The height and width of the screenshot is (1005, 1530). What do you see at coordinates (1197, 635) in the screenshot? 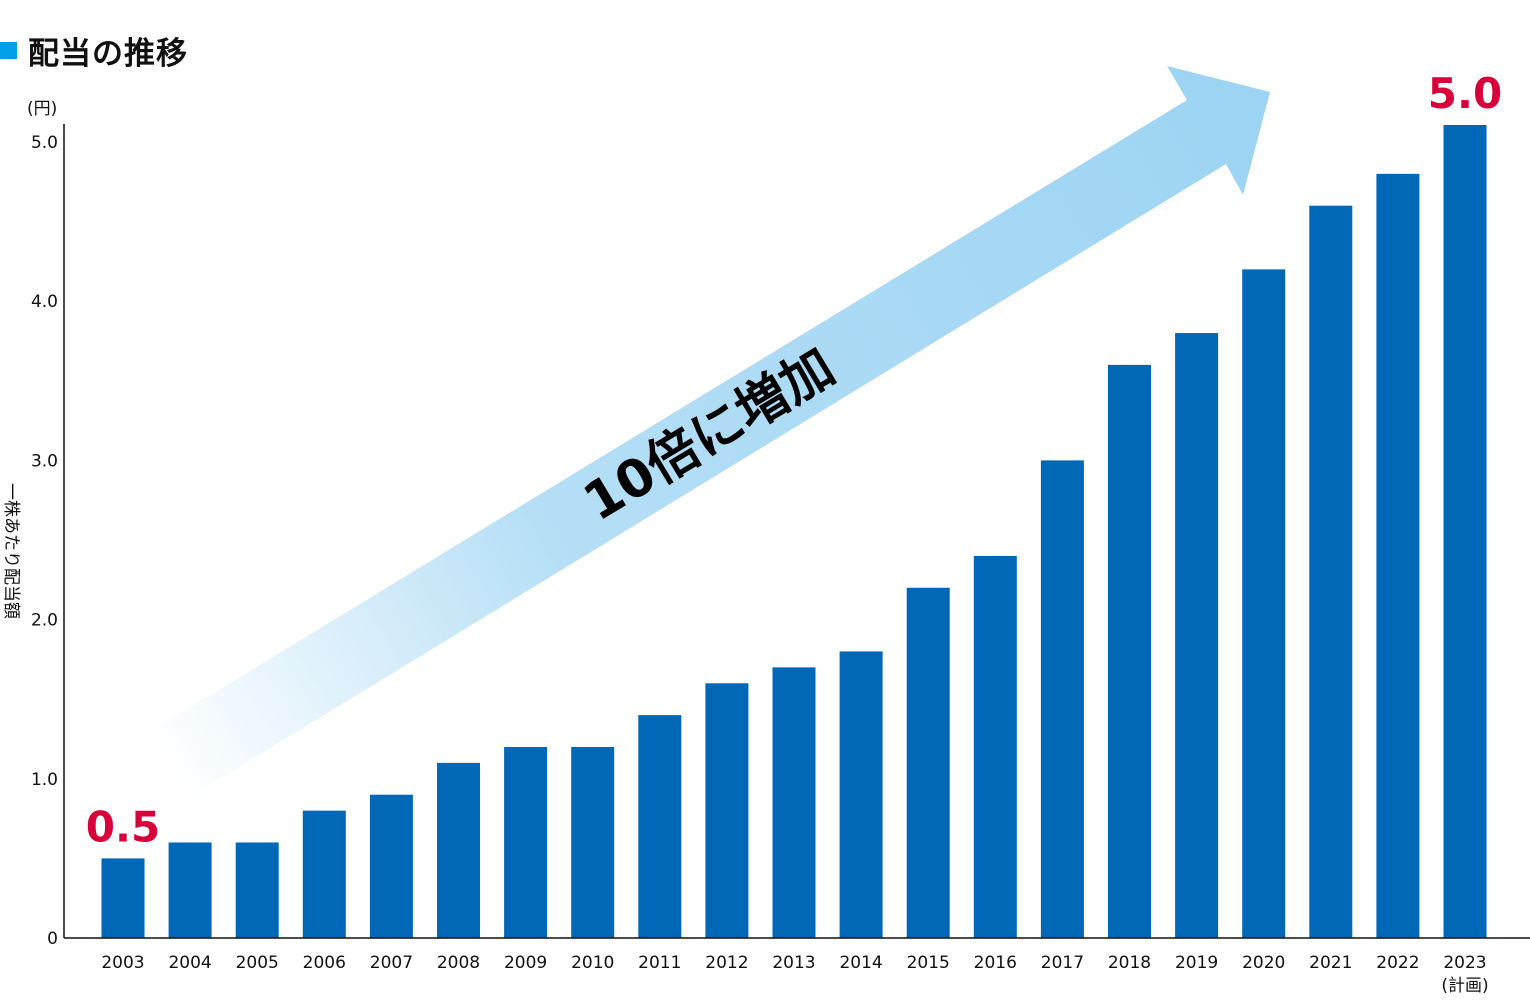
I see `bar-2019` at bounding box center [1197, 635].